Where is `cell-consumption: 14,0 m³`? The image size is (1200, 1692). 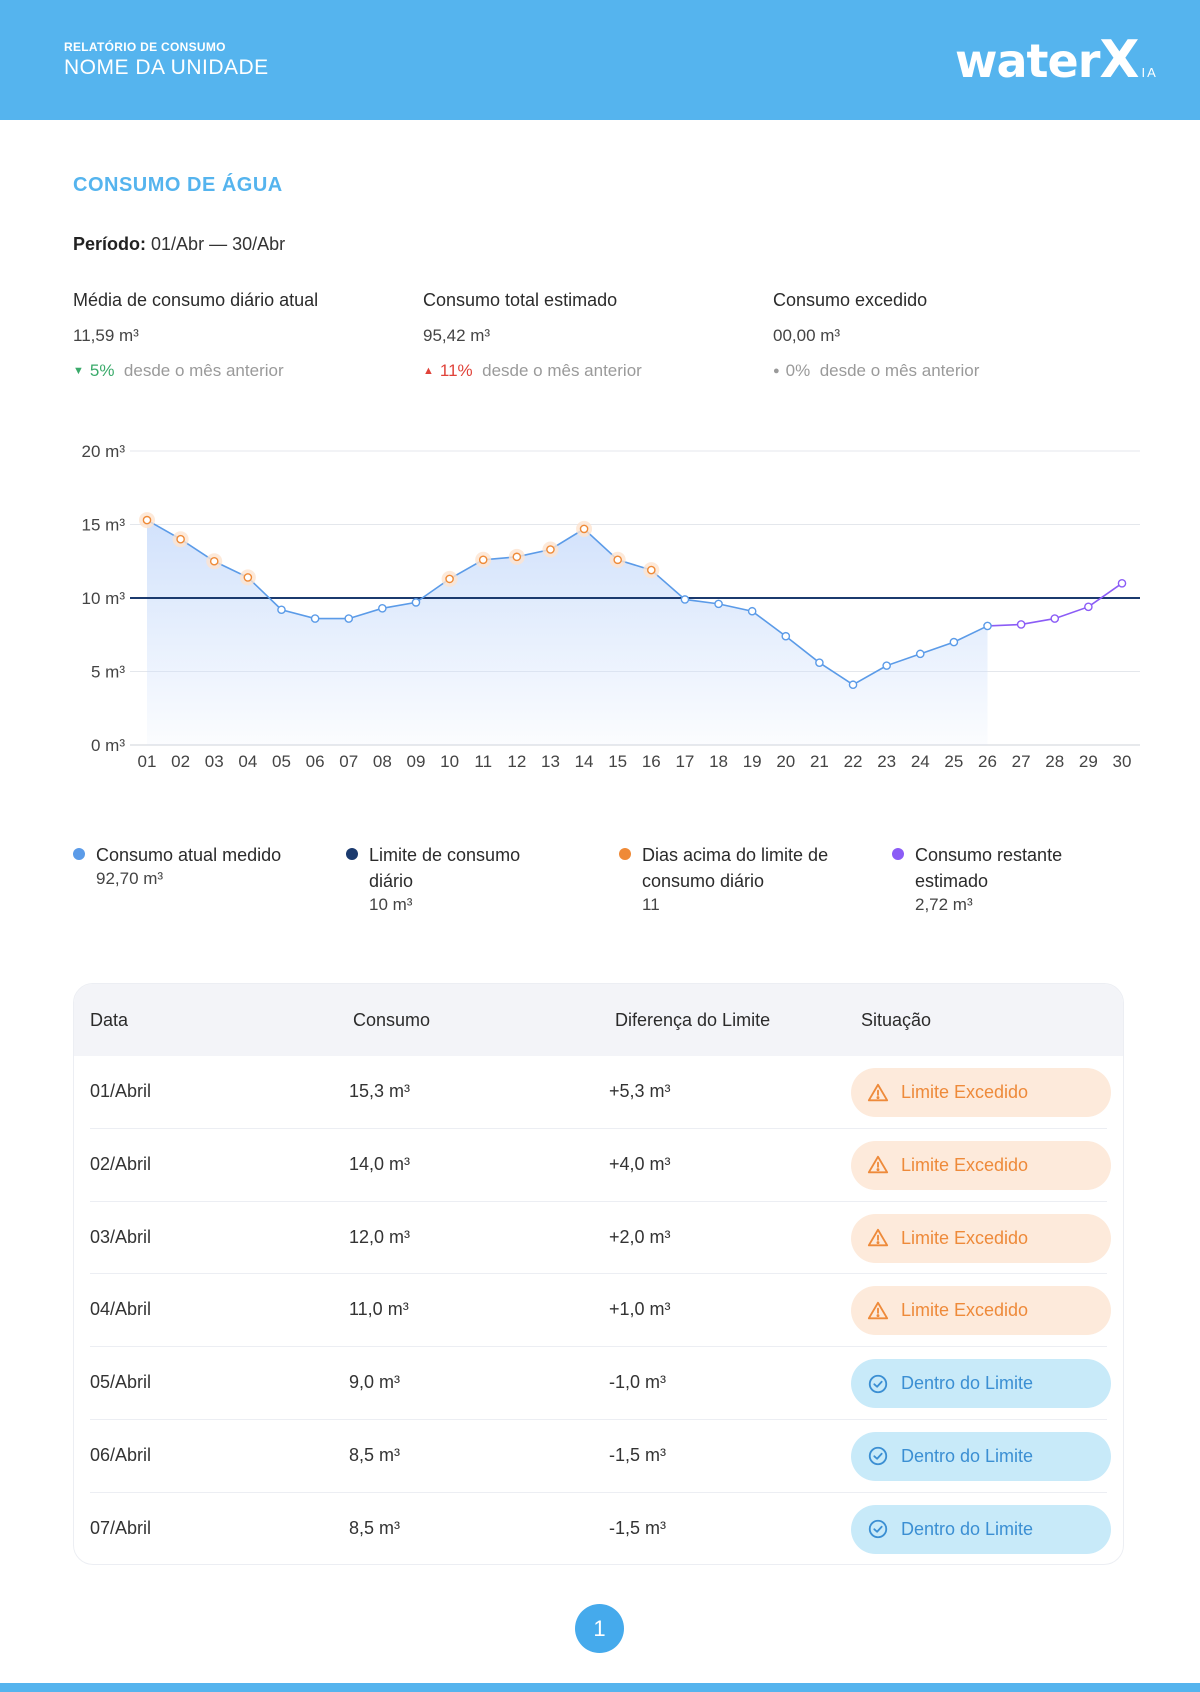
cell-consumption: 14,0 m³ is located at coordinates (380, 1163).